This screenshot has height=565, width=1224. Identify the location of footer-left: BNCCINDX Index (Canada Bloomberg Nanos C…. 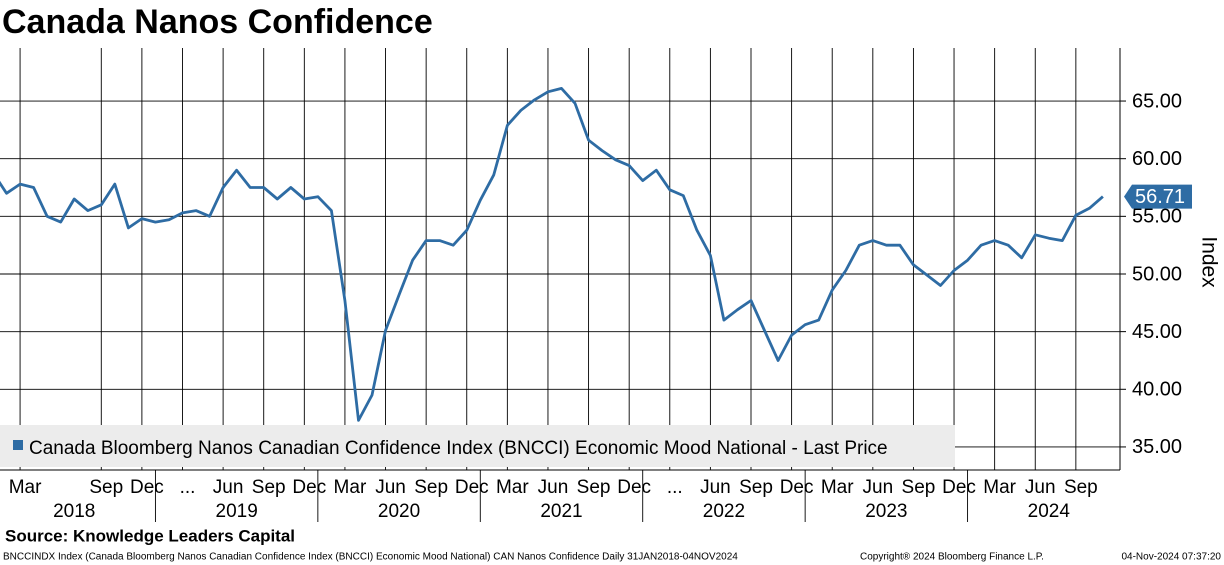
(370, 557).